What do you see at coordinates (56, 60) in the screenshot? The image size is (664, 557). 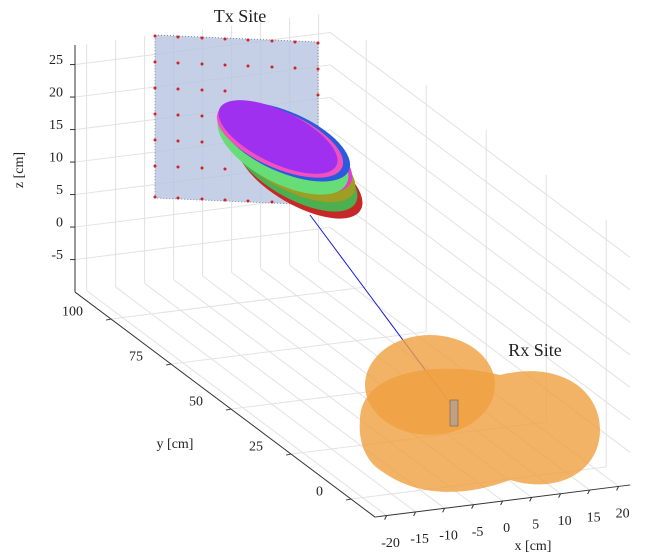 I see `z-tick-label: 25` at bounding box center [56, 60].